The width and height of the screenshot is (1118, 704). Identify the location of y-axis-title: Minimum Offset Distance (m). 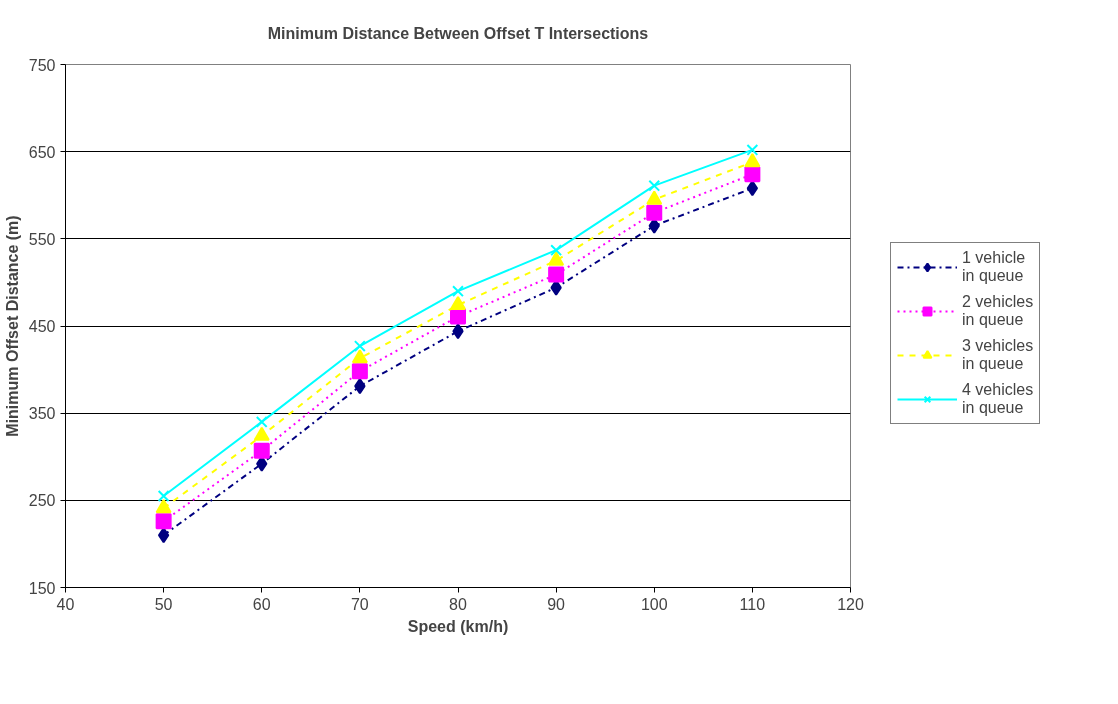
(12, 326).